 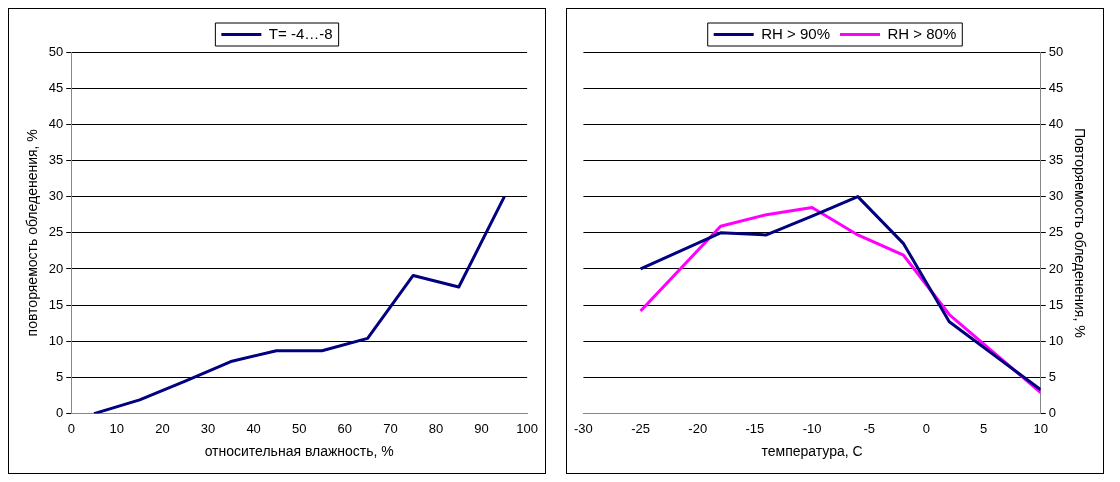 What do you see at coordinates (527, 428) in the screenshot?
I see `x-tick-label: 100` at bounding box center [527, 428].